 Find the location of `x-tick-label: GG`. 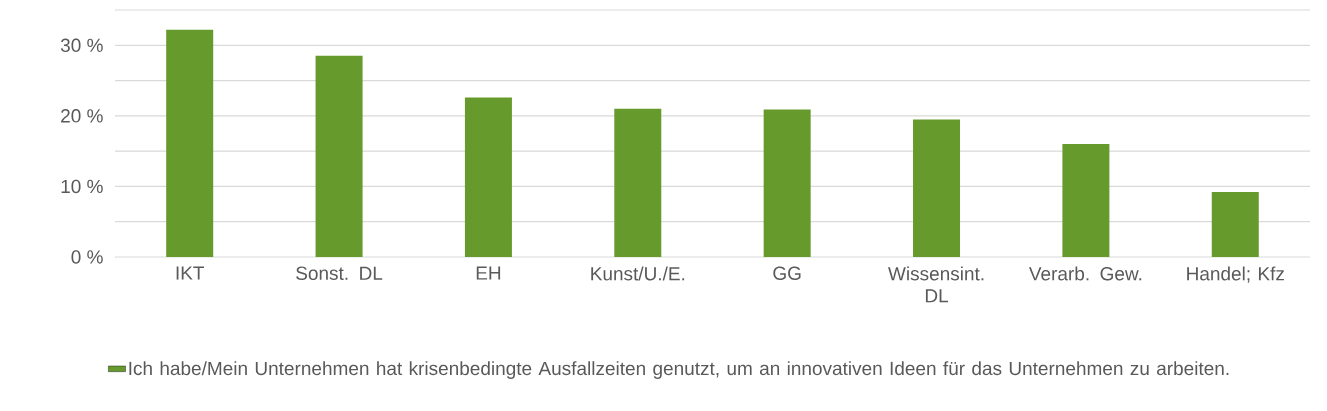

x-tick-label: GG is located at coordinates (787, 273).